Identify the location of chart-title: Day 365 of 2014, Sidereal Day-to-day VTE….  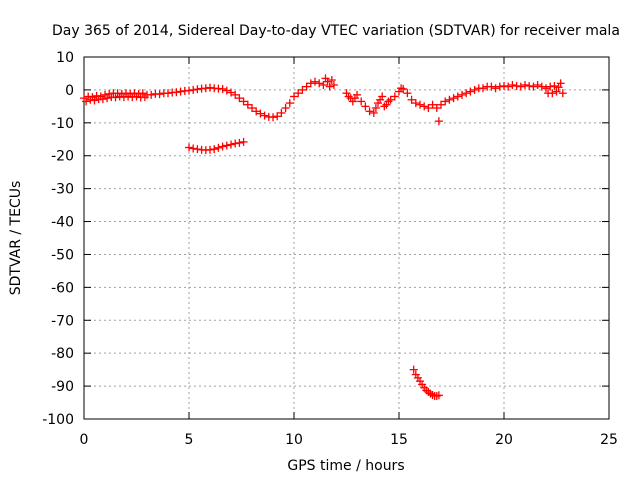
(336, 31).